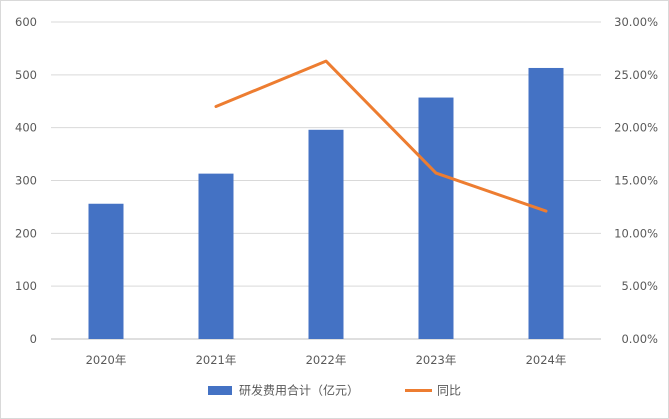 This screenshot has width=669, height=419. Describe the element at coordinates (26, 286) in the screenshot. I see `y-left-tick-label: 100` at that location.